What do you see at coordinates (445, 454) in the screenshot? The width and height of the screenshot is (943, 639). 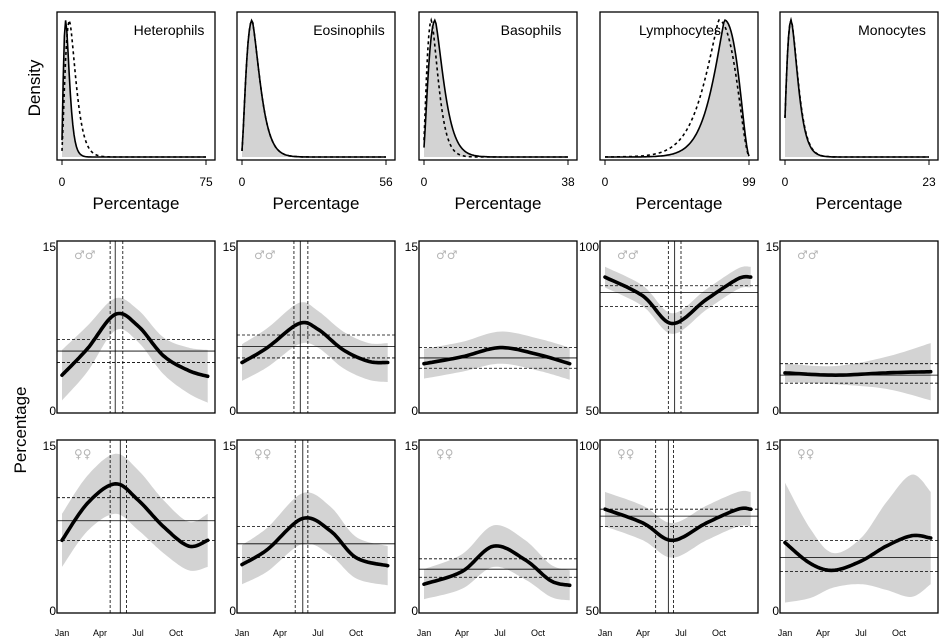 I see `sex-symbol-r2-2: ♀♀` at bounding box center [445, 454].